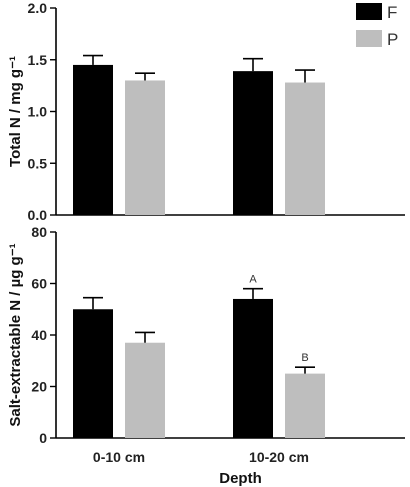 This screenshot has width=410, height=487. What do you see at coordinates (392, 12) in the screenshot?
I see `legend-label-F: F` at bounding box center [392, 12].